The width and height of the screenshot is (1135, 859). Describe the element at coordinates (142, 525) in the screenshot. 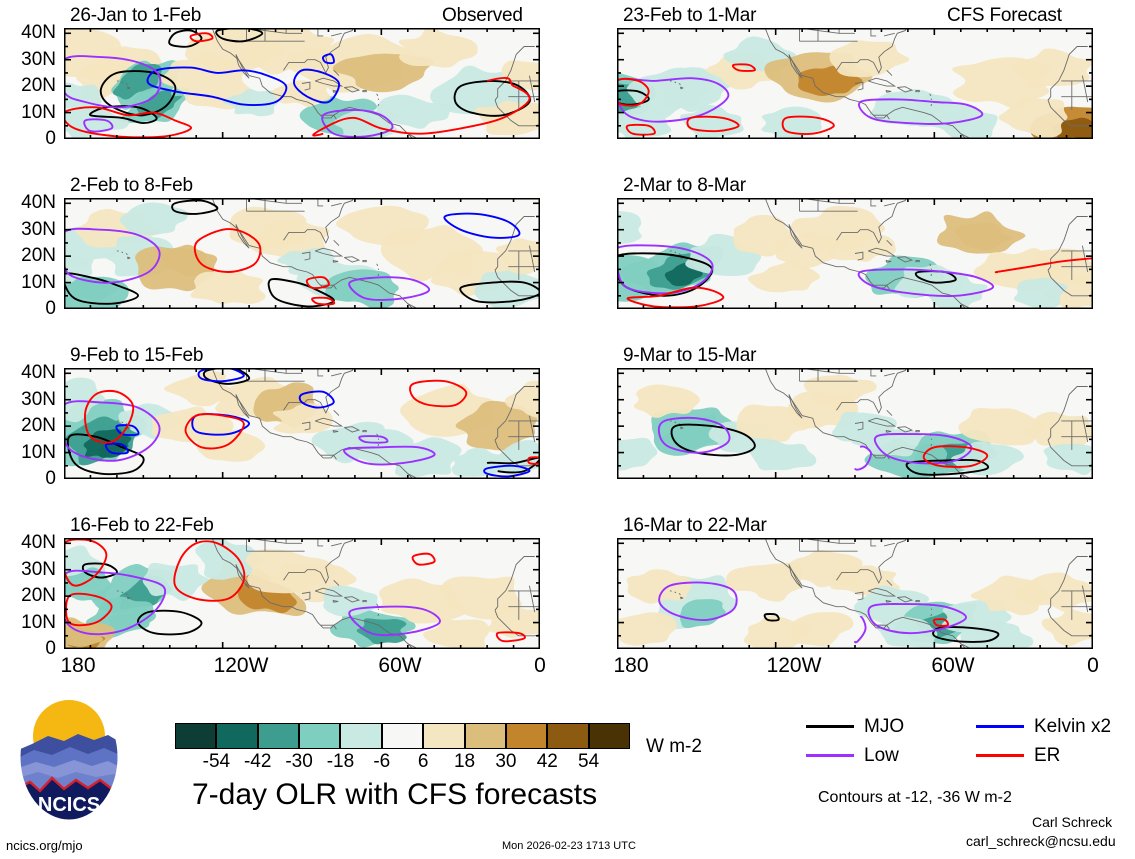

I see `panel-title-obs-4: 16-Feb to 22-Feb` at that location.